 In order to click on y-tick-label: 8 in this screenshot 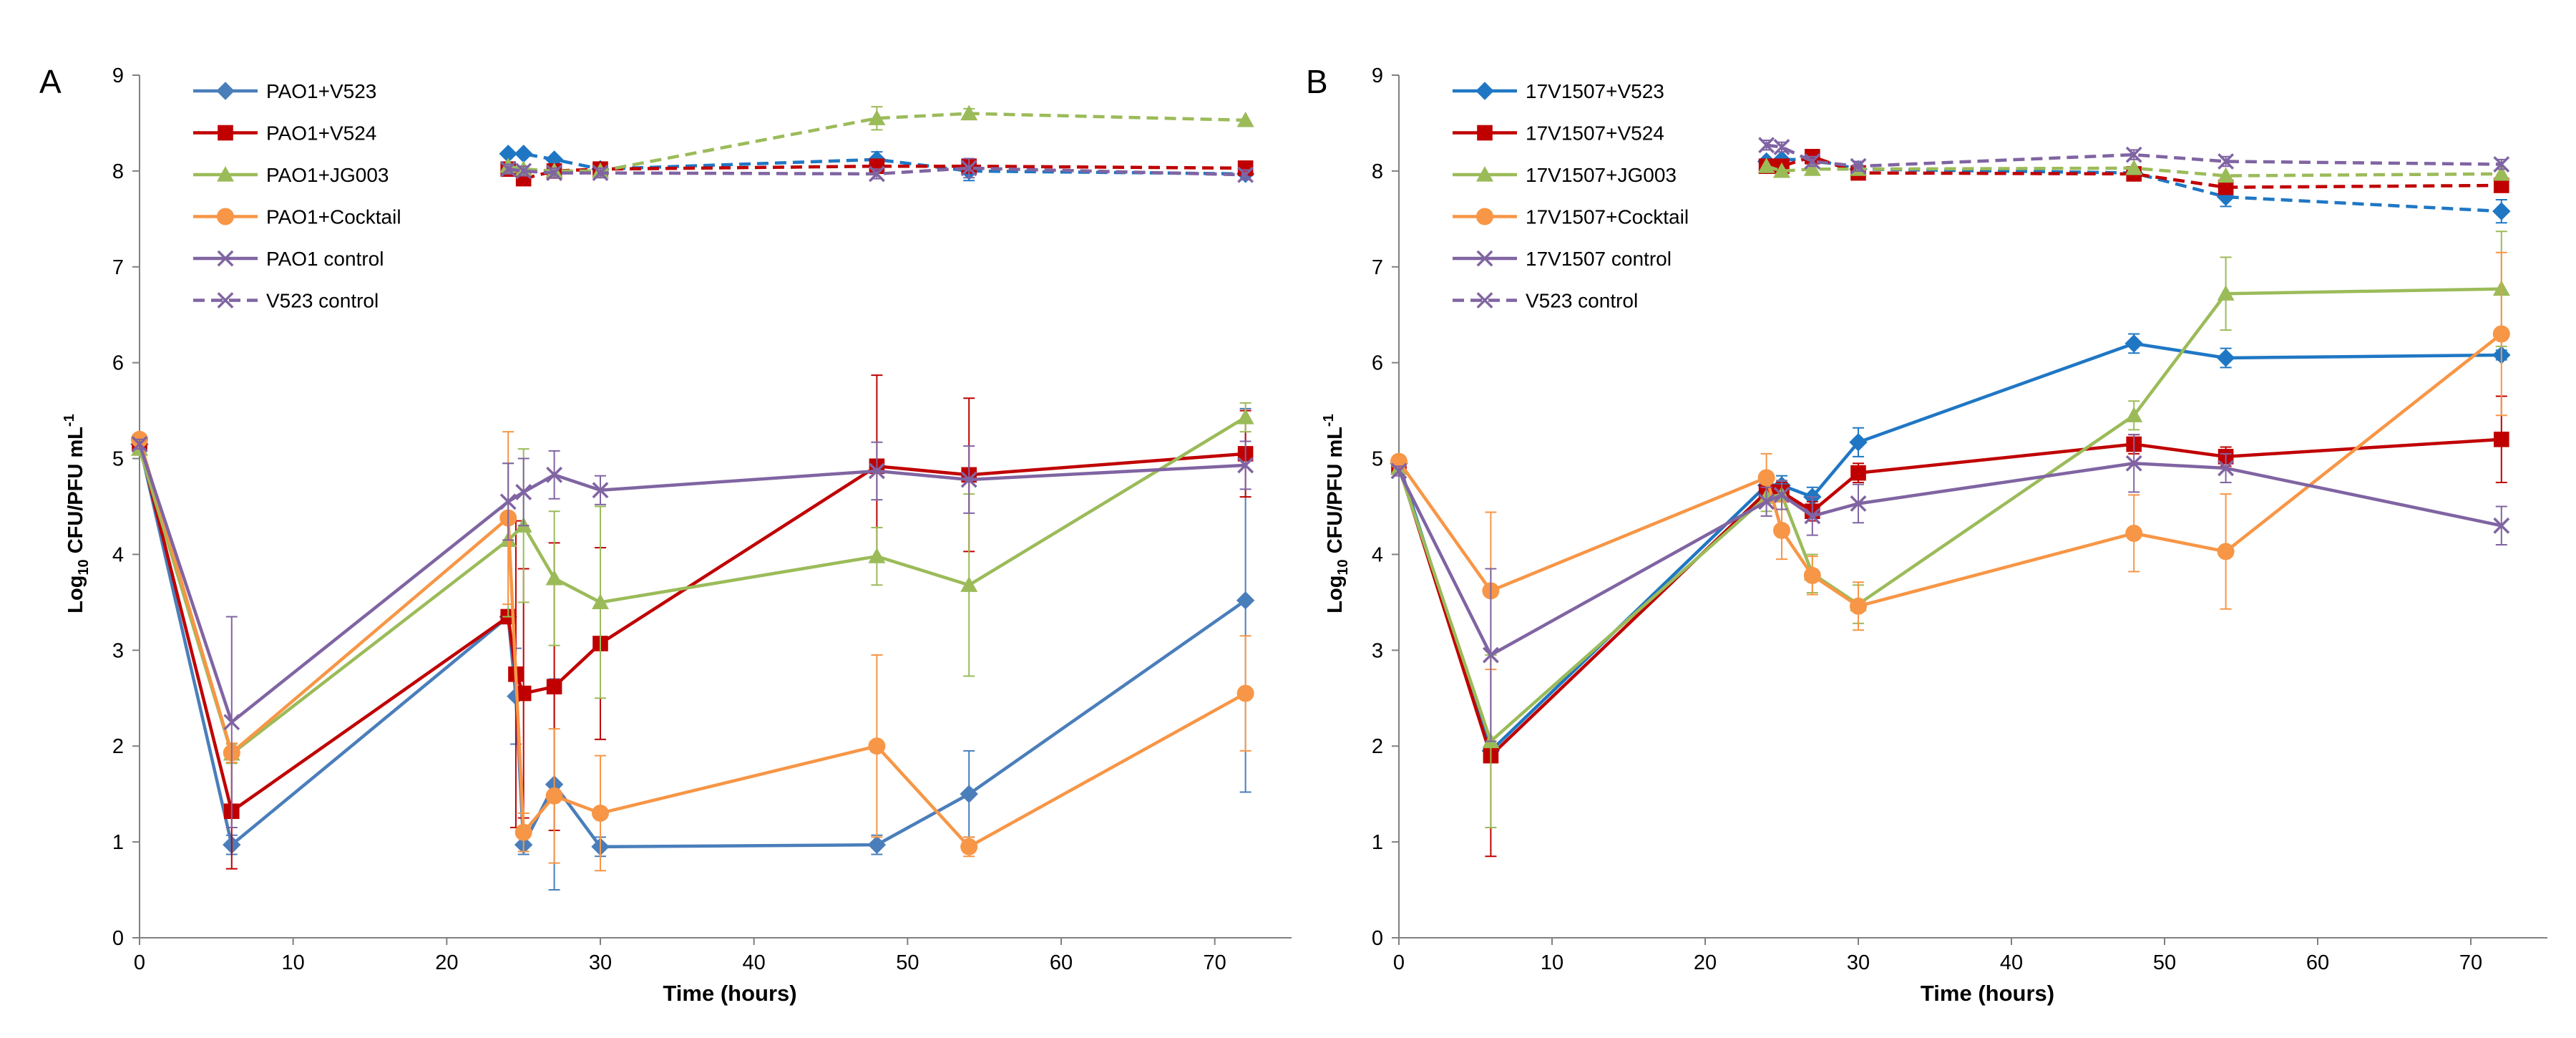, I will do `click(1377, 172)`.